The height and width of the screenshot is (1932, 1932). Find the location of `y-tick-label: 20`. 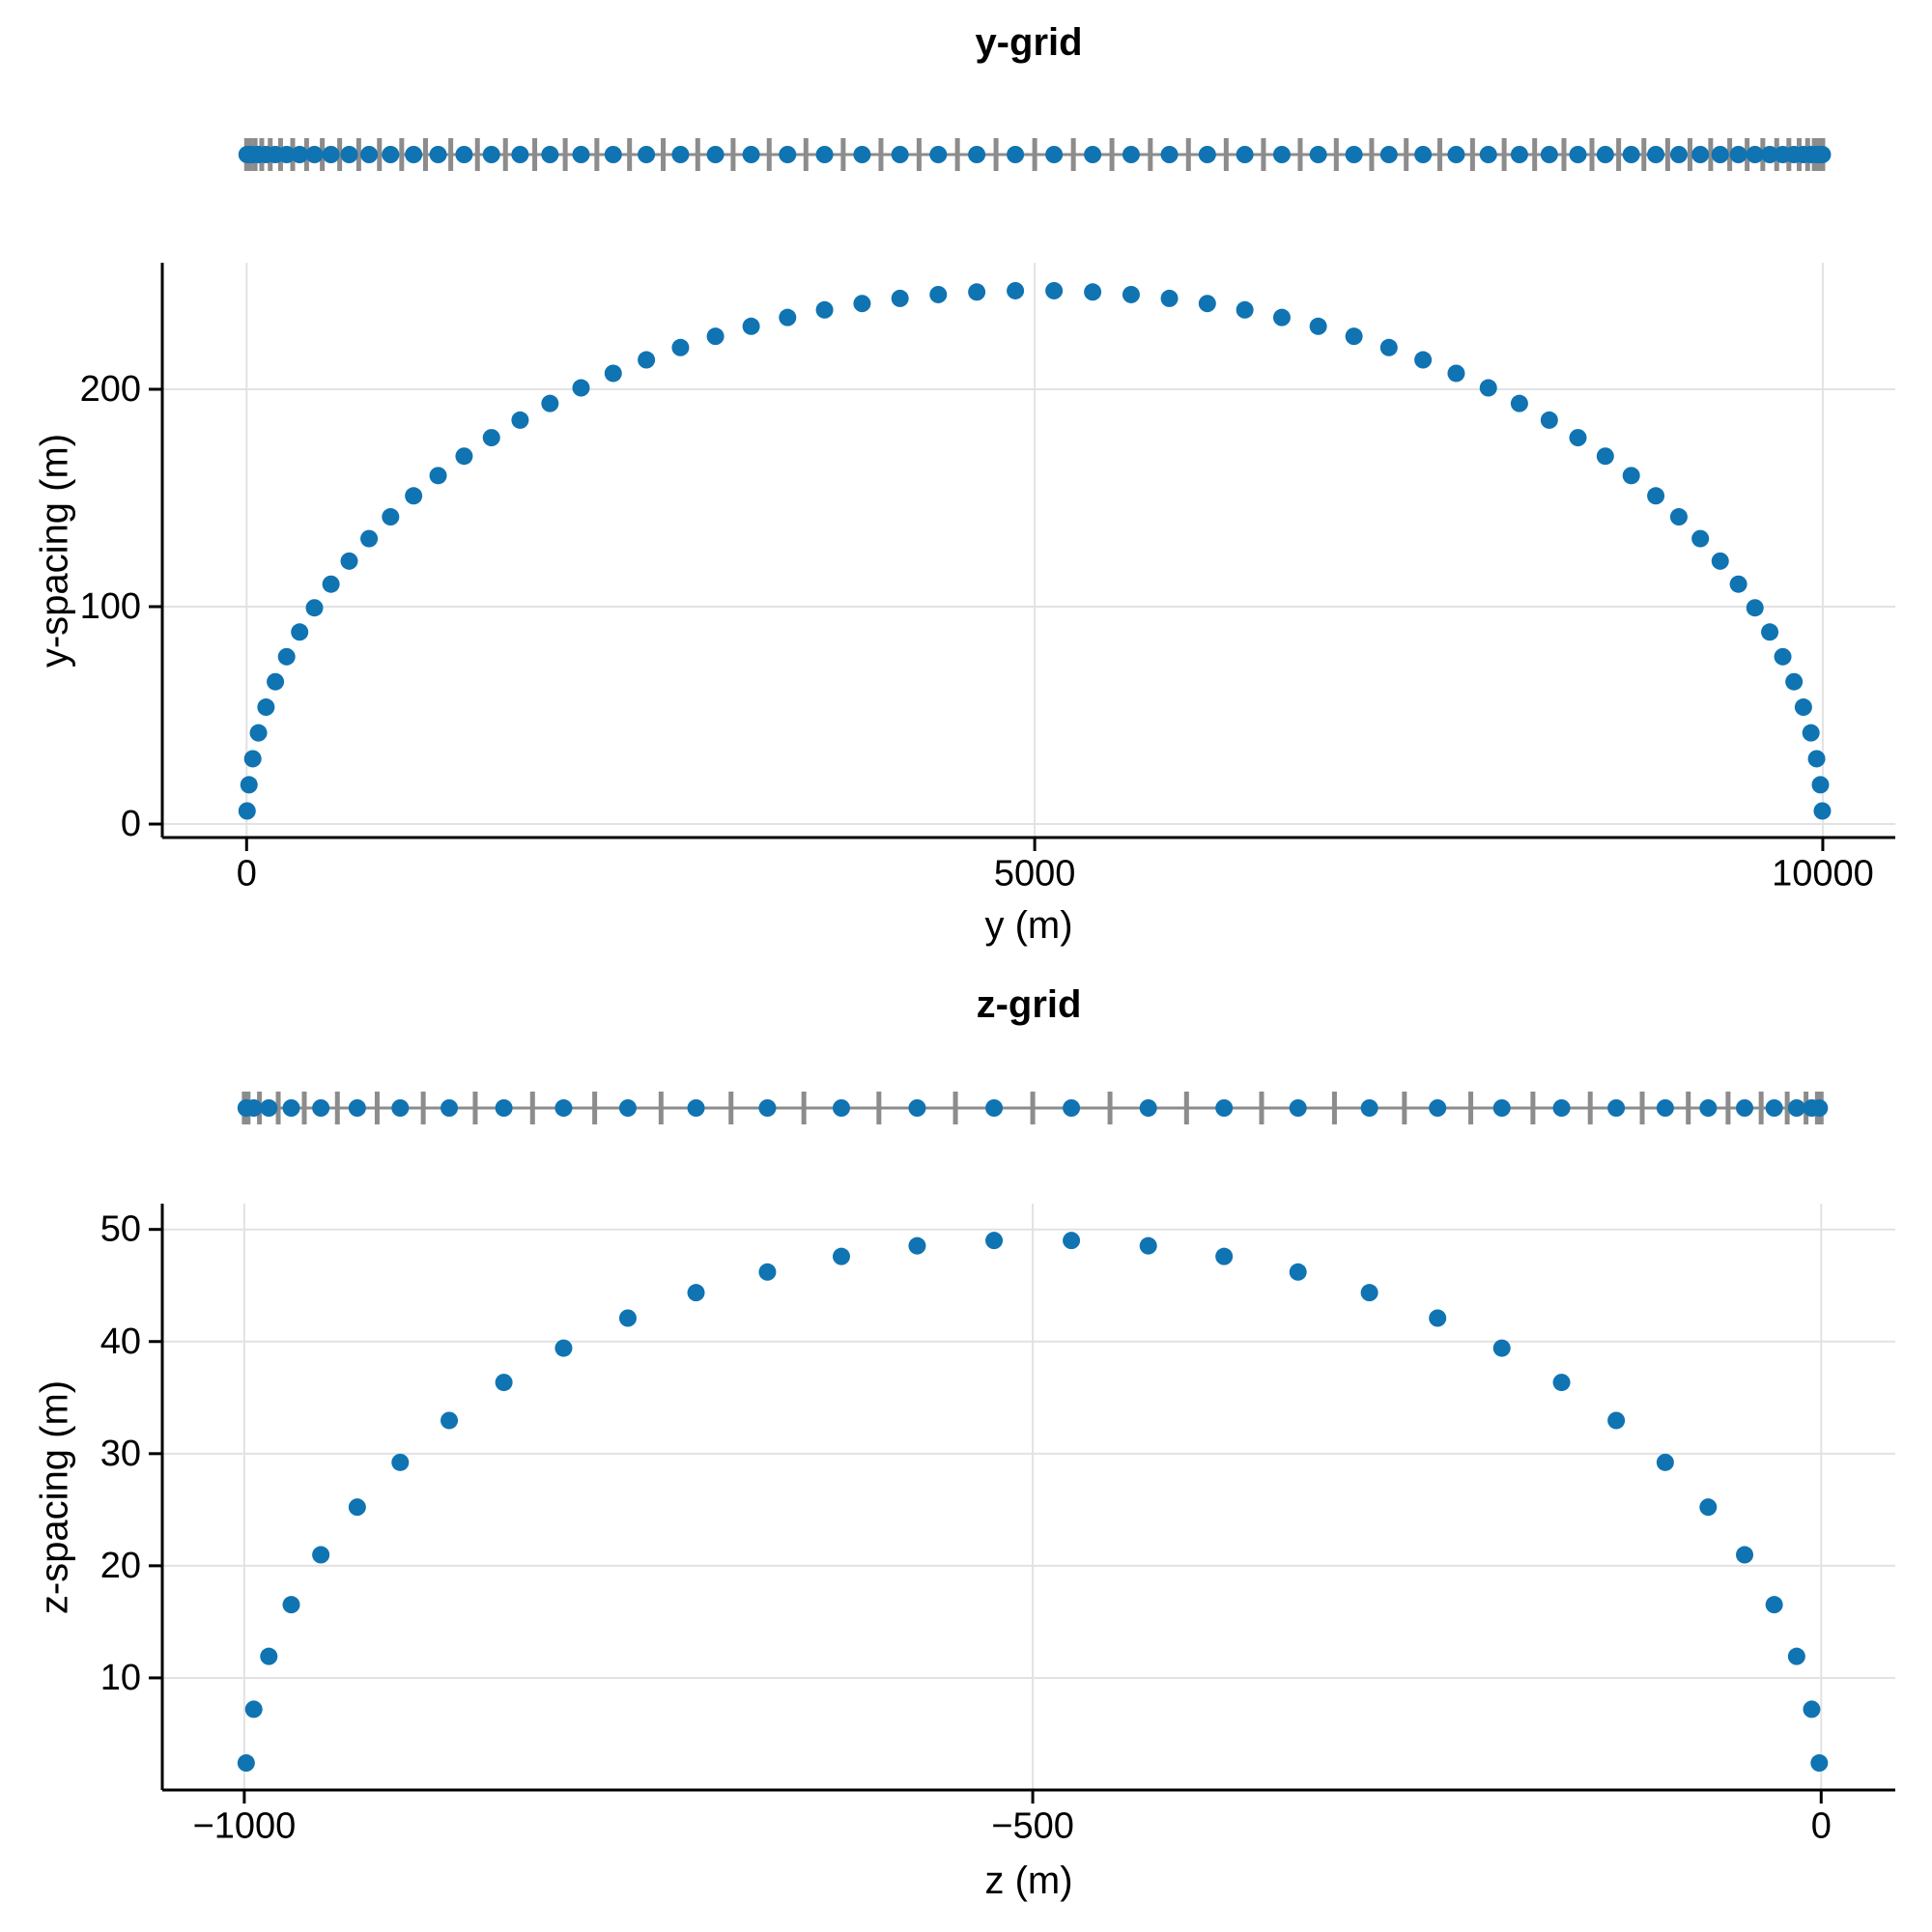

y-tick-label: 20 is located at coordinates (120, 1566).